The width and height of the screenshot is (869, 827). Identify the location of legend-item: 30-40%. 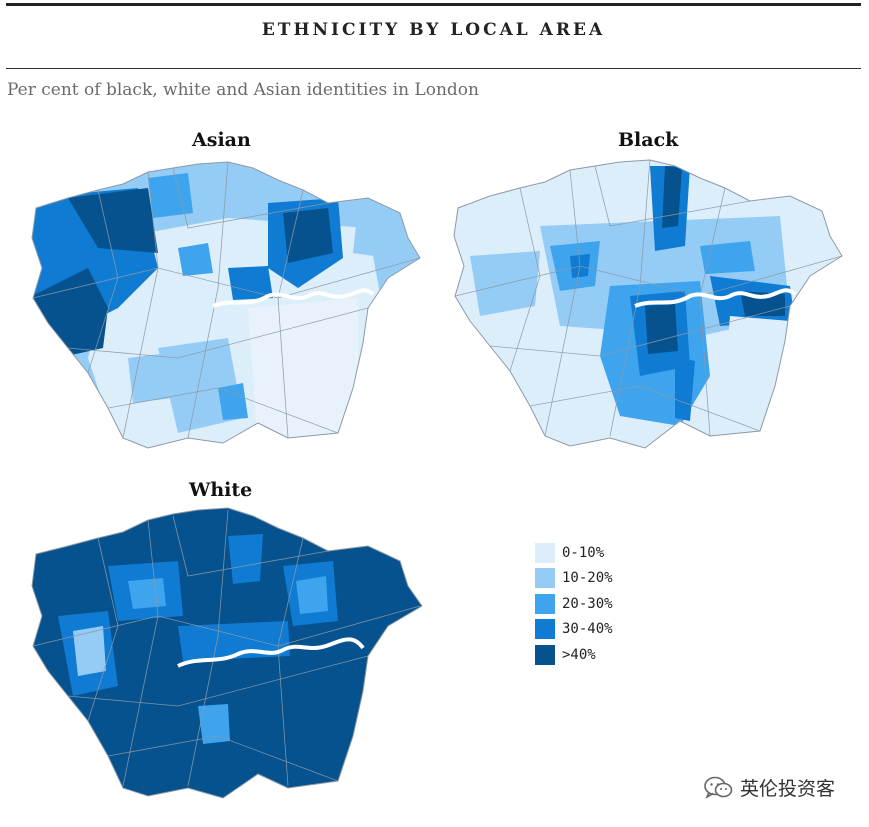
(574, 630).